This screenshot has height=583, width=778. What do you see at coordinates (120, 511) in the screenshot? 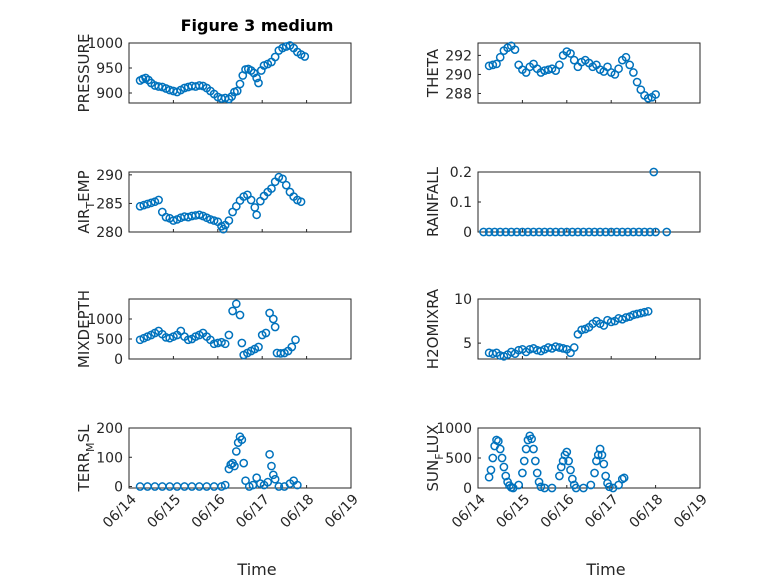
I see `x-tick-label: 06/14` at bounding box center [120, 511].